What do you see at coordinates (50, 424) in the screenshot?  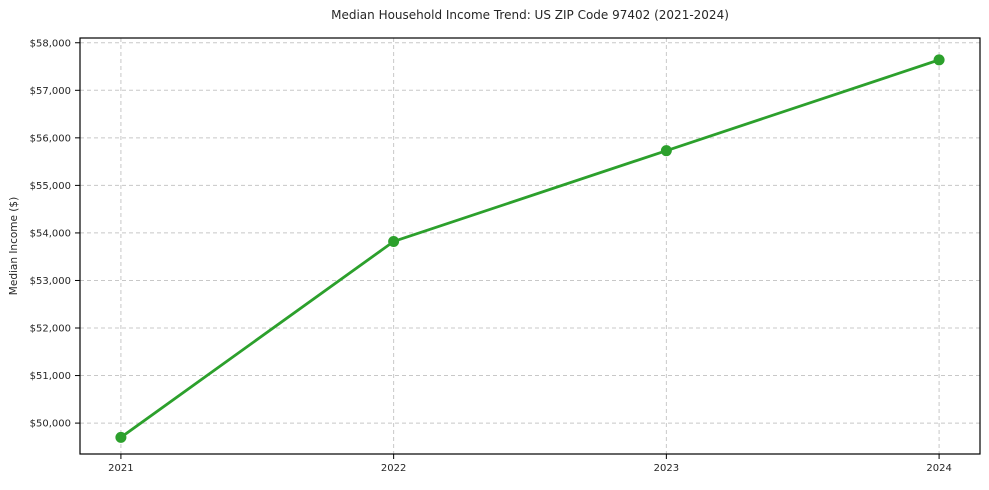 I see `y-tick-label: $50,000` at bounding box center [50, 424].